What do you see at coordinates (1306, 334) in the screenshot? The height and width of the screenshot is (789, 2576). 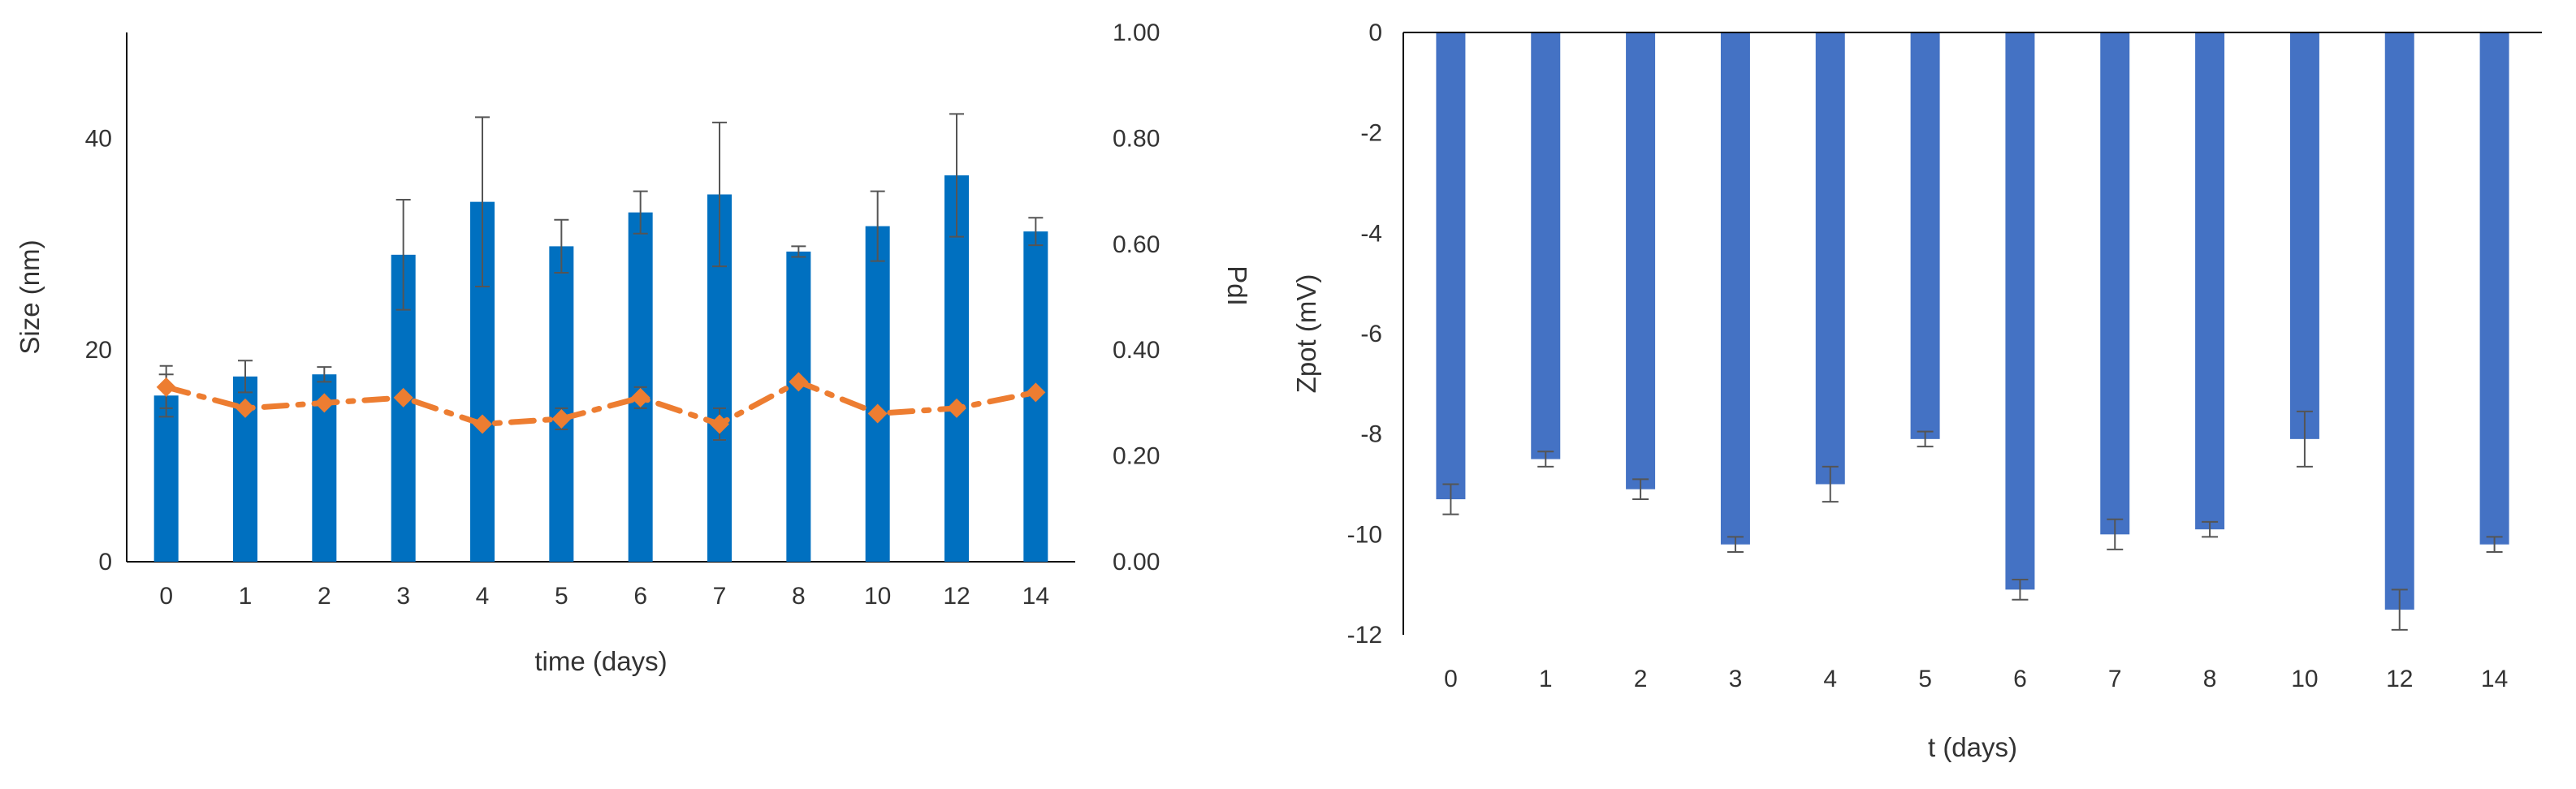 I see `y-axis-title: Zpot (mV)` at bounding box center [1306, 334].